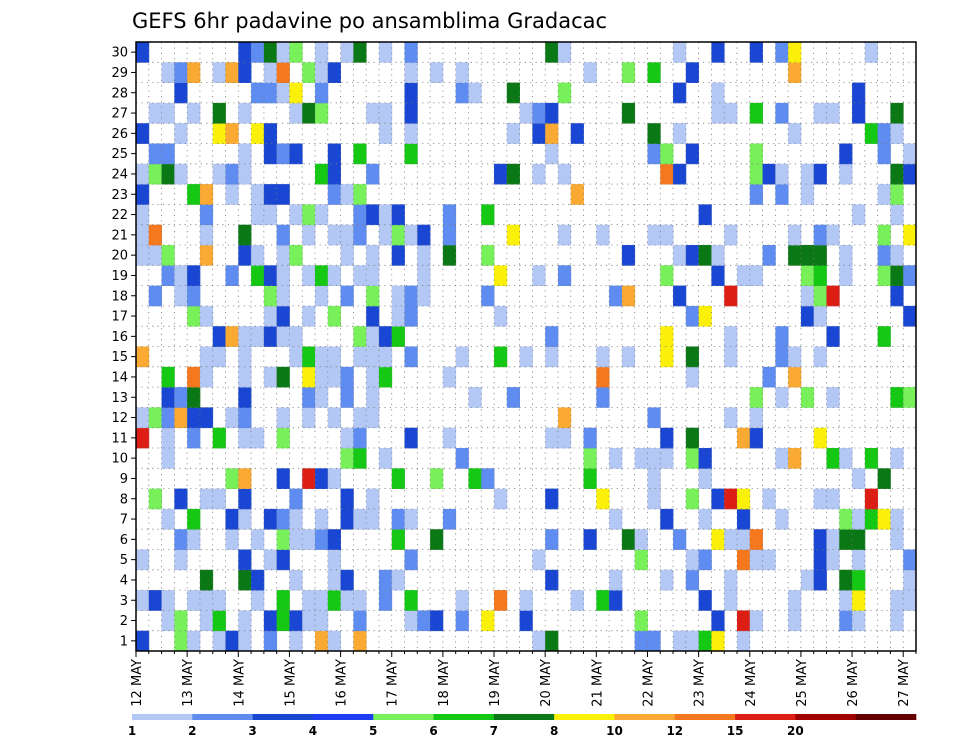 The height and width of the screenshot is (742, 960). Describe the element at coordinates (554, 731) in the screenshot. I see `colorbar-label: 8` at that location.